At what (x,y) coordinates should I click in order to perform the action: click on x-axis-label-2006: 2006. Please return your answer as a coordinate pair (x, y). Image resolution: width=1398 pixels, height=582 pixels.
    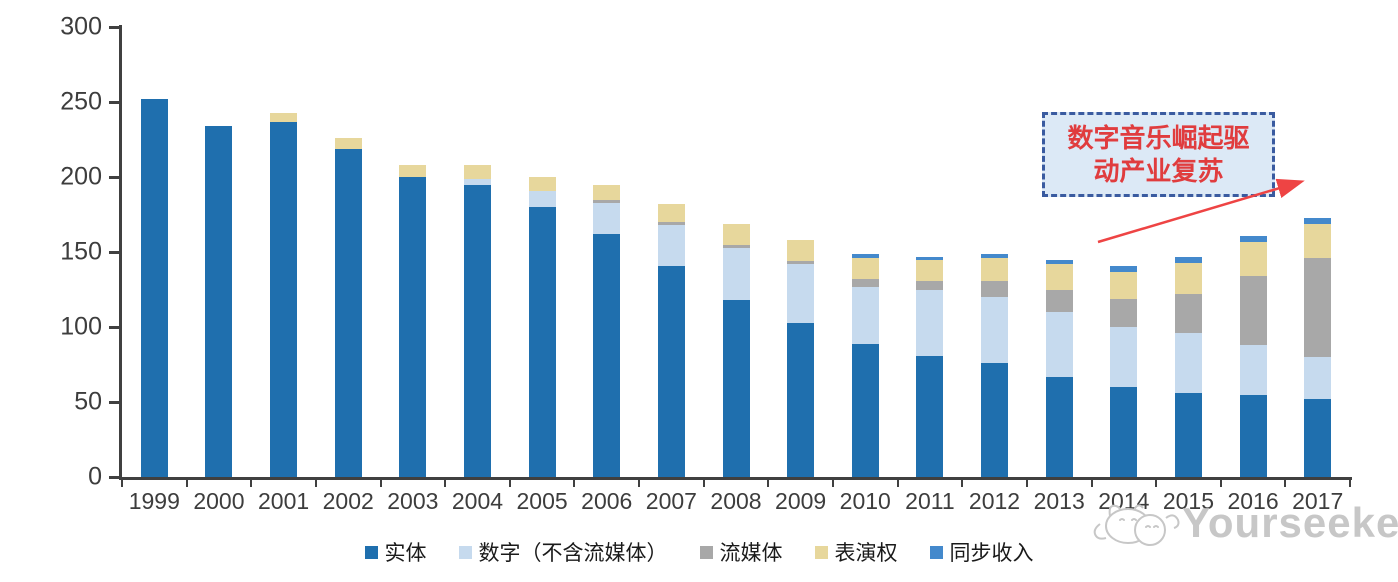
    Looking at the image, I should click on (607, 501).